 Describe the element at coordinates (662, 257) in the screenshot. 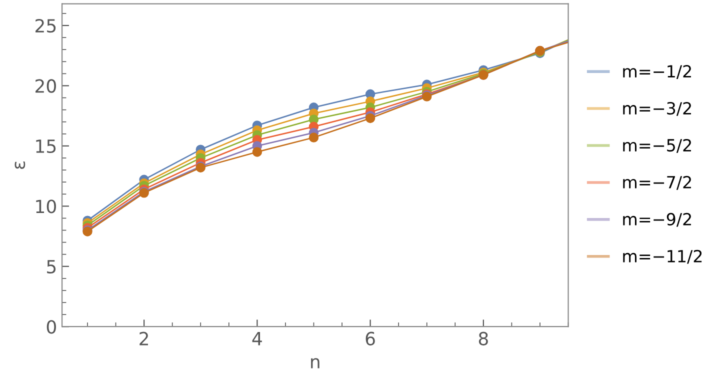

I see `legend-label: m=−11/2` at that location.